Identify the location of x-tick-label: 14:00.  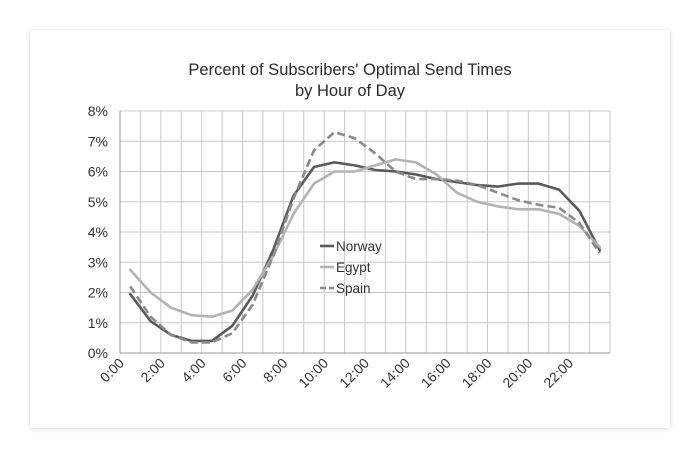
(395, 373).